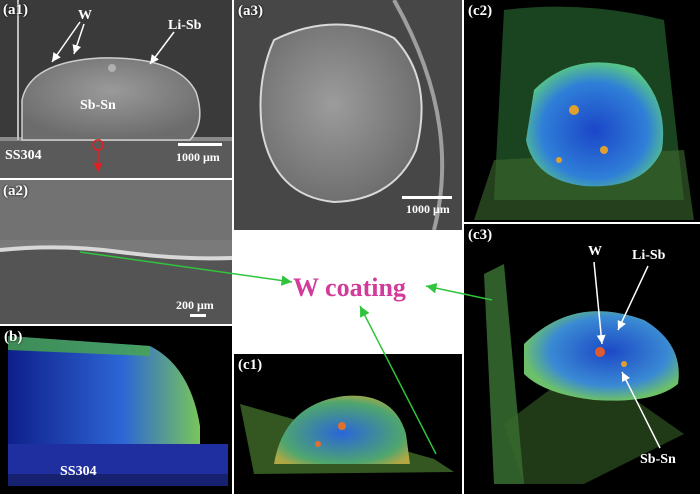 This screenshot has width=700, height=494. What do you see at coordinates (198, 315) in the screenshot?
I see `a2-scale-bar` at bounding box center [198, 315].